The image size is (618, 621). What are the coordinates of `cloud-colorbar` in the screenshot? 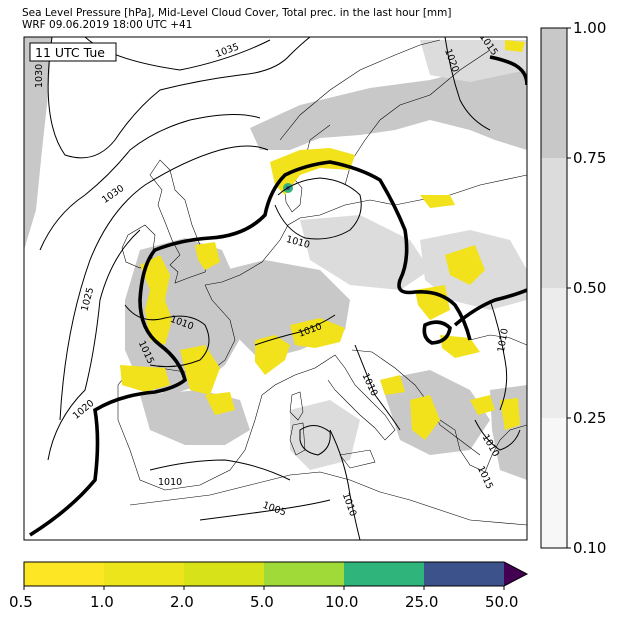 It's located at (555, 288).